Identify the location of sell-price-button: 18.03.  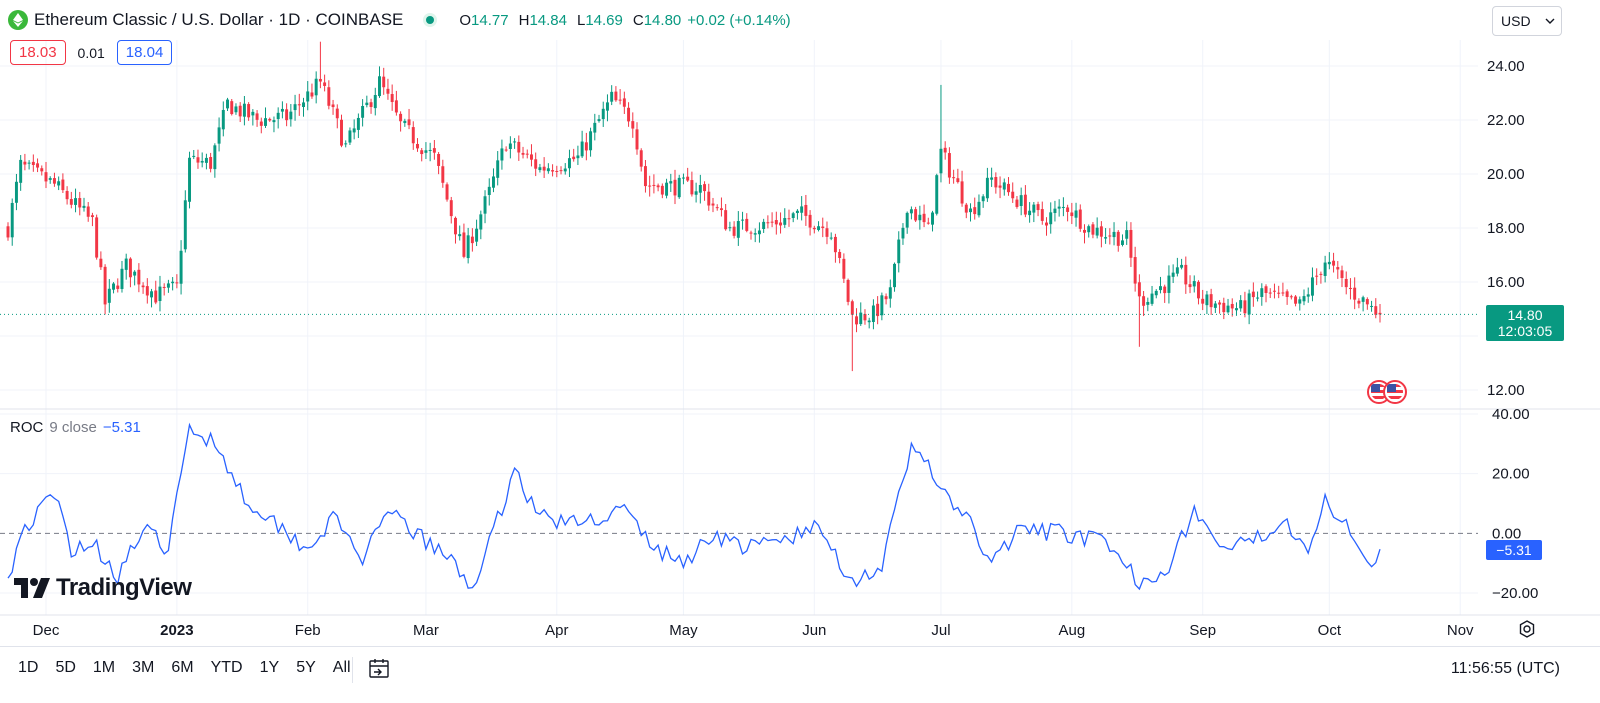
(38, 52).